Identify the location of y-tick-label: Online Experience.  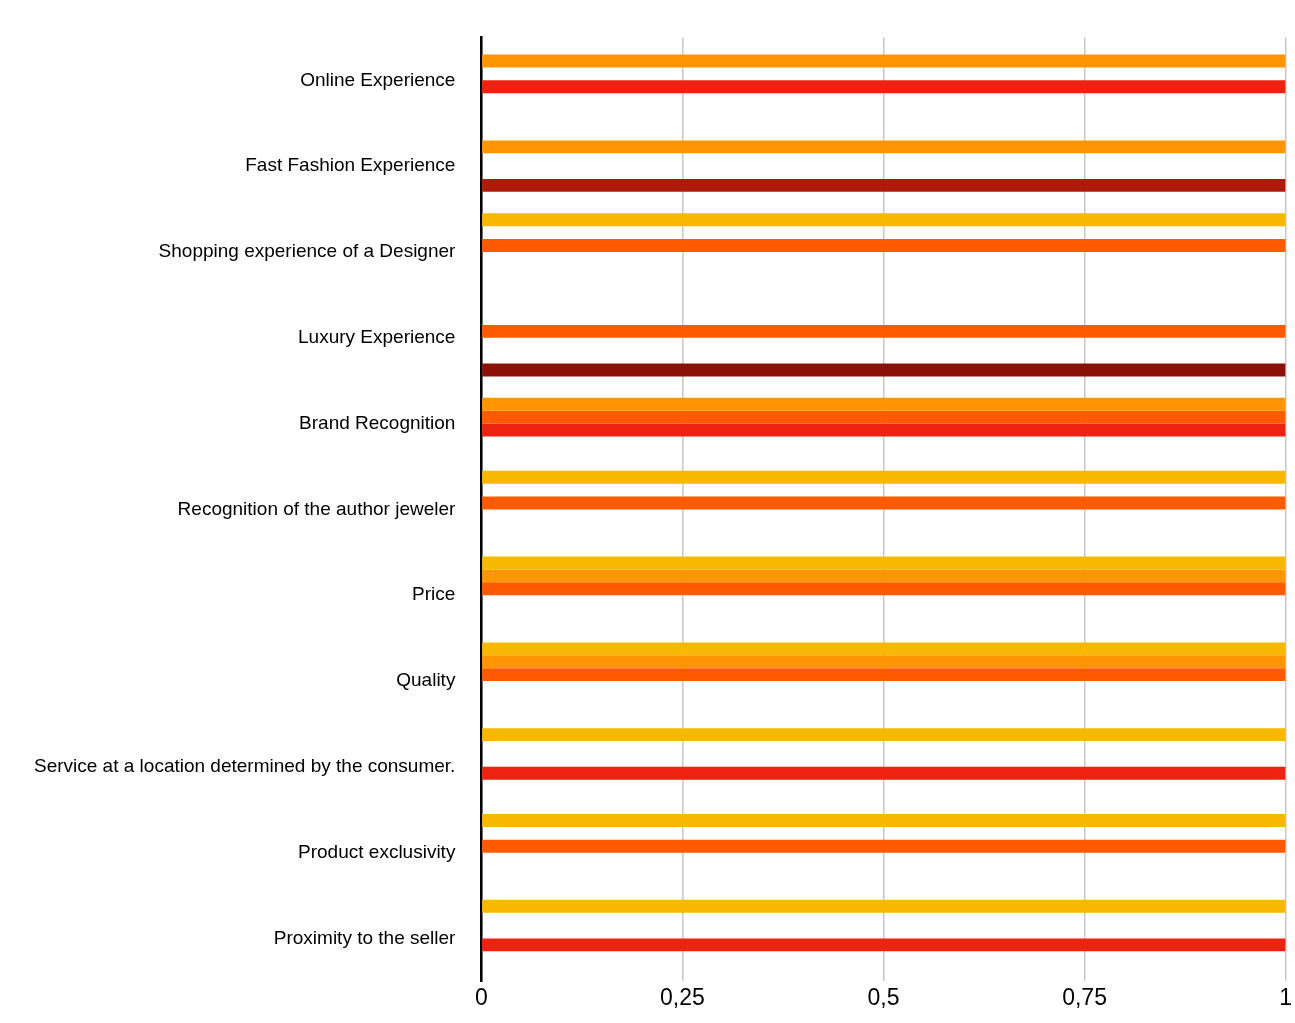
(378, 79).